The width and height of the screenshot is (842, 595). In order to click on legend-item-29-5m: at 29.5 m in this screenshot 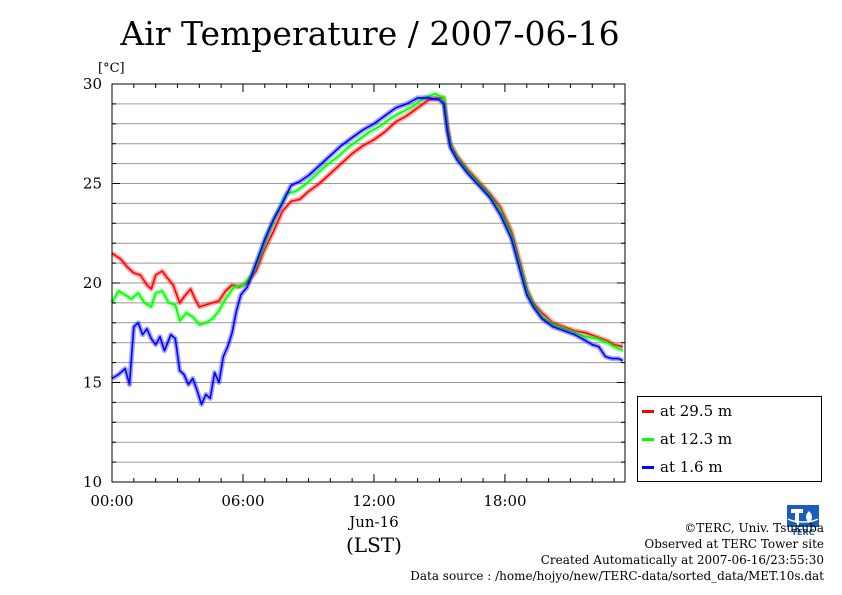, I will do `click(687, 411)`.